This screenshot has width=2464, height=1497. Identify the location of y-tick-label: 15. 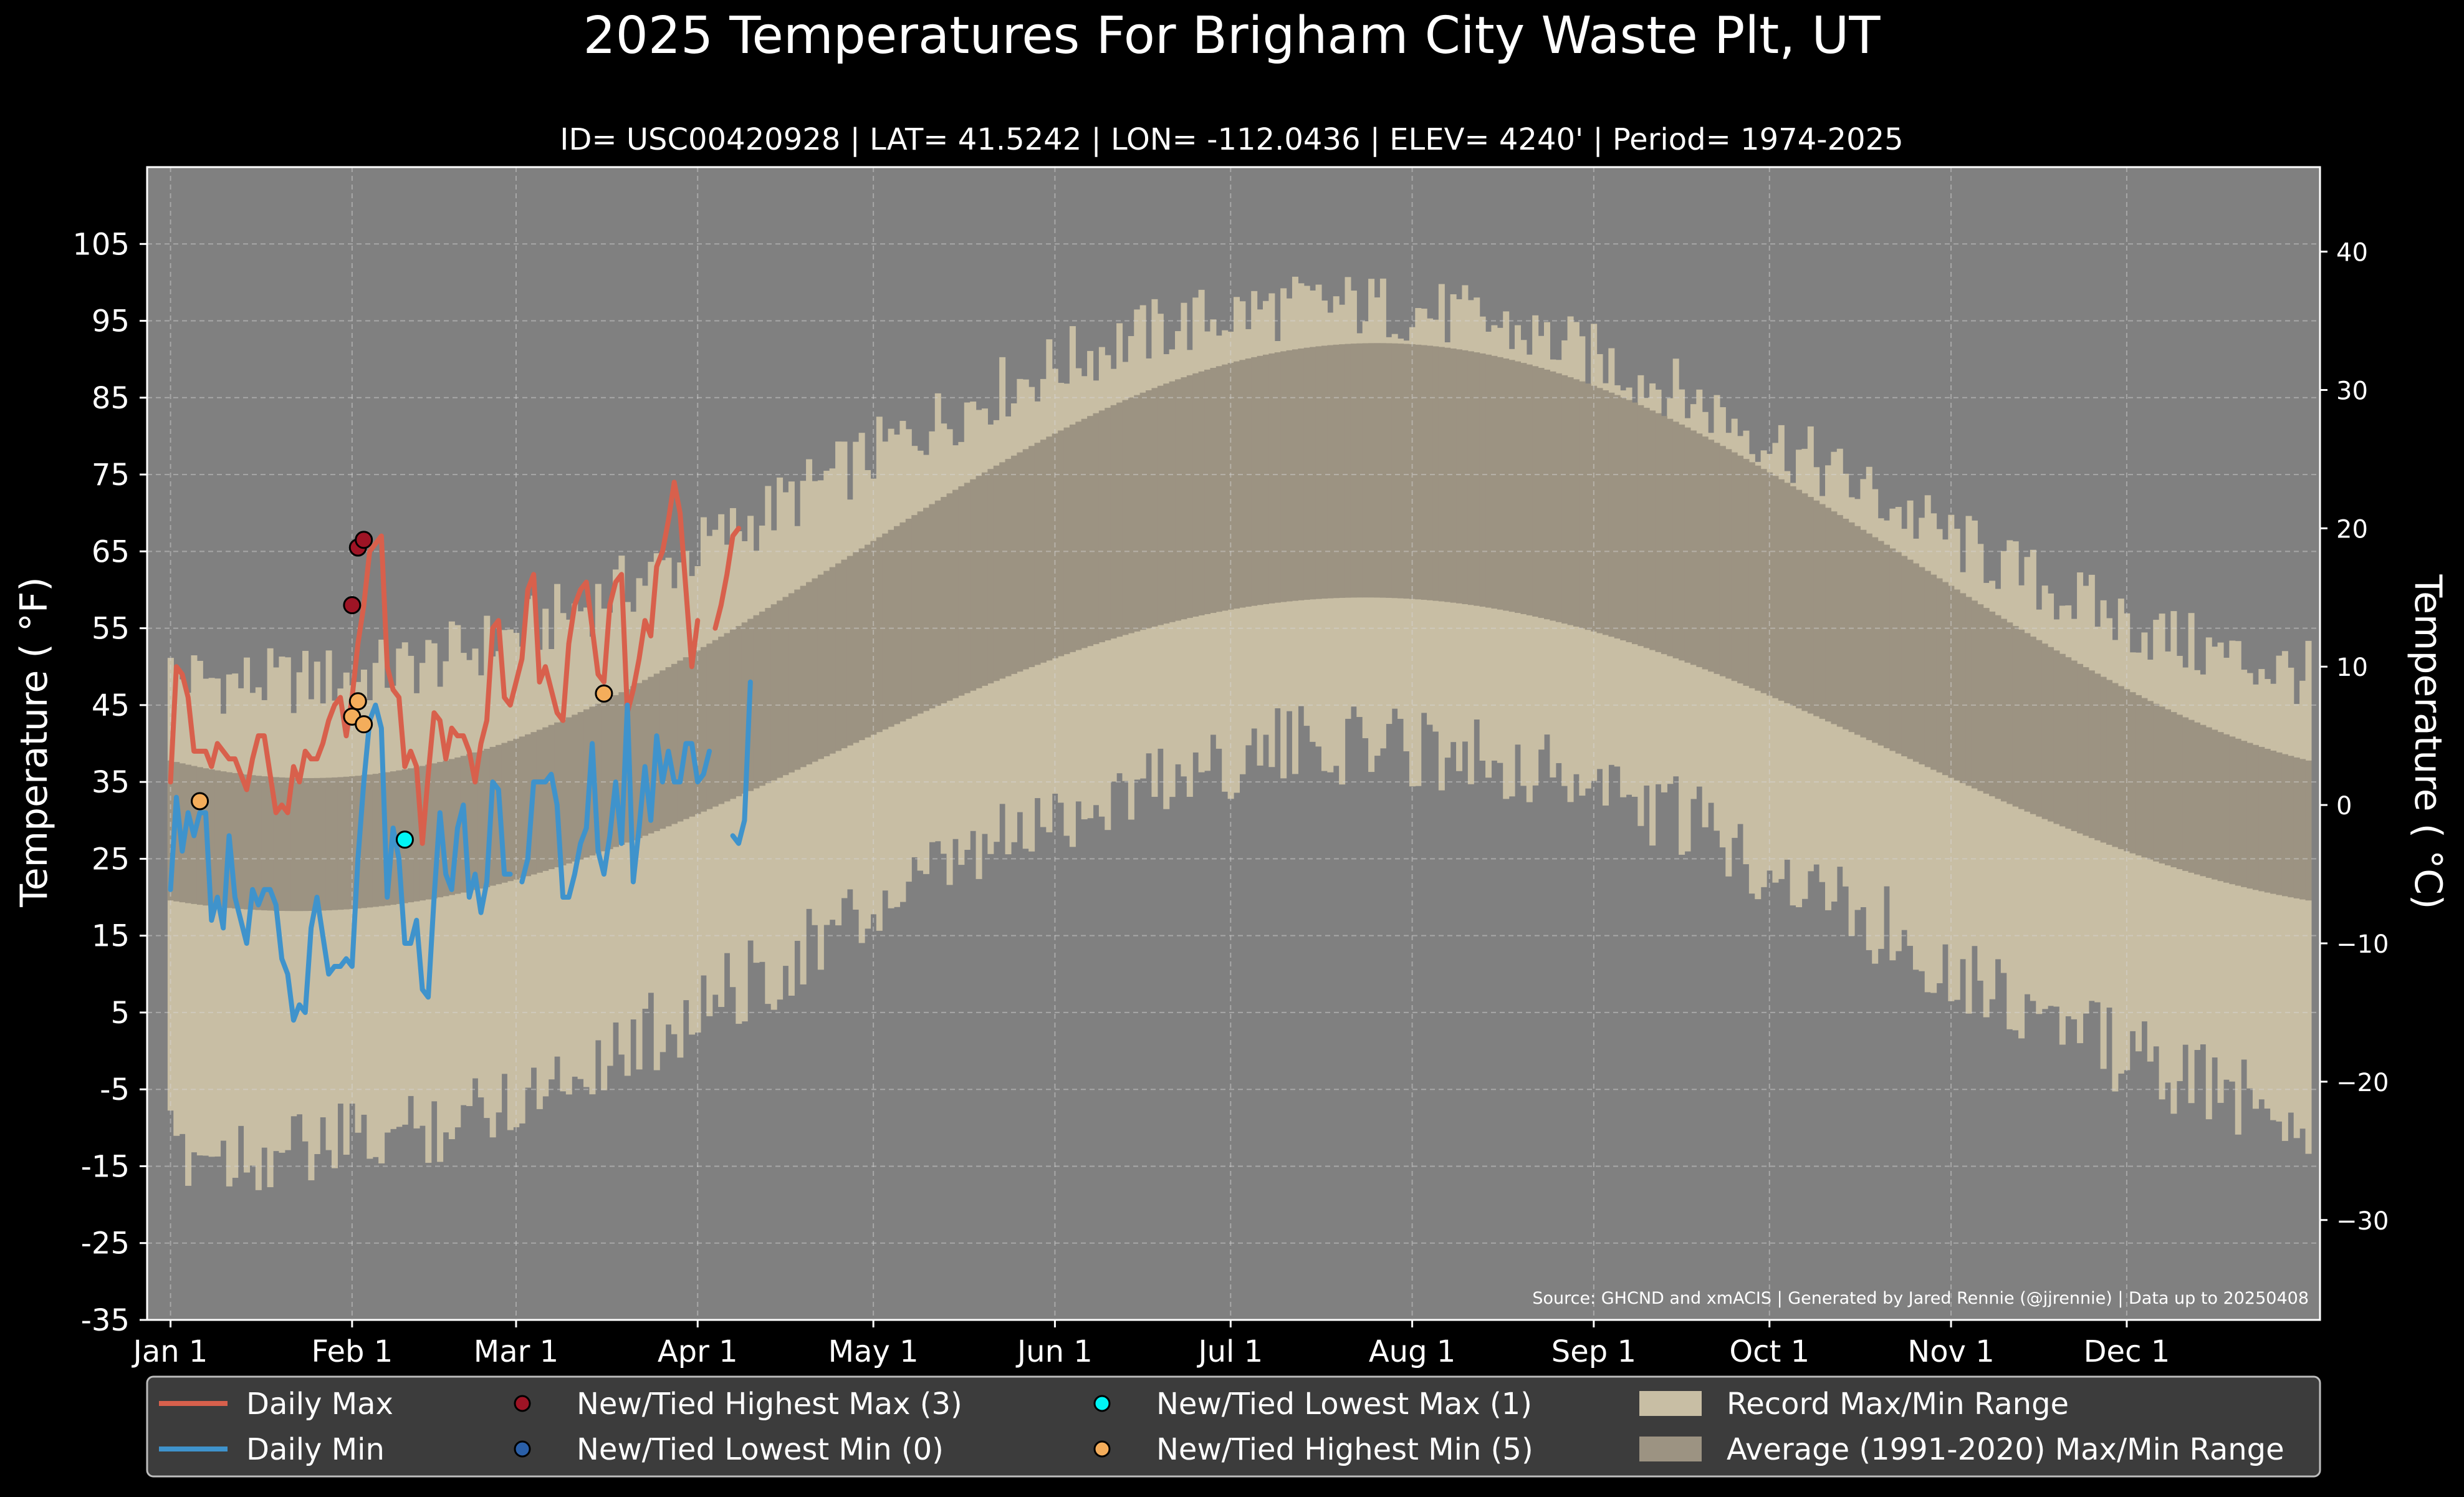
(111, 936).